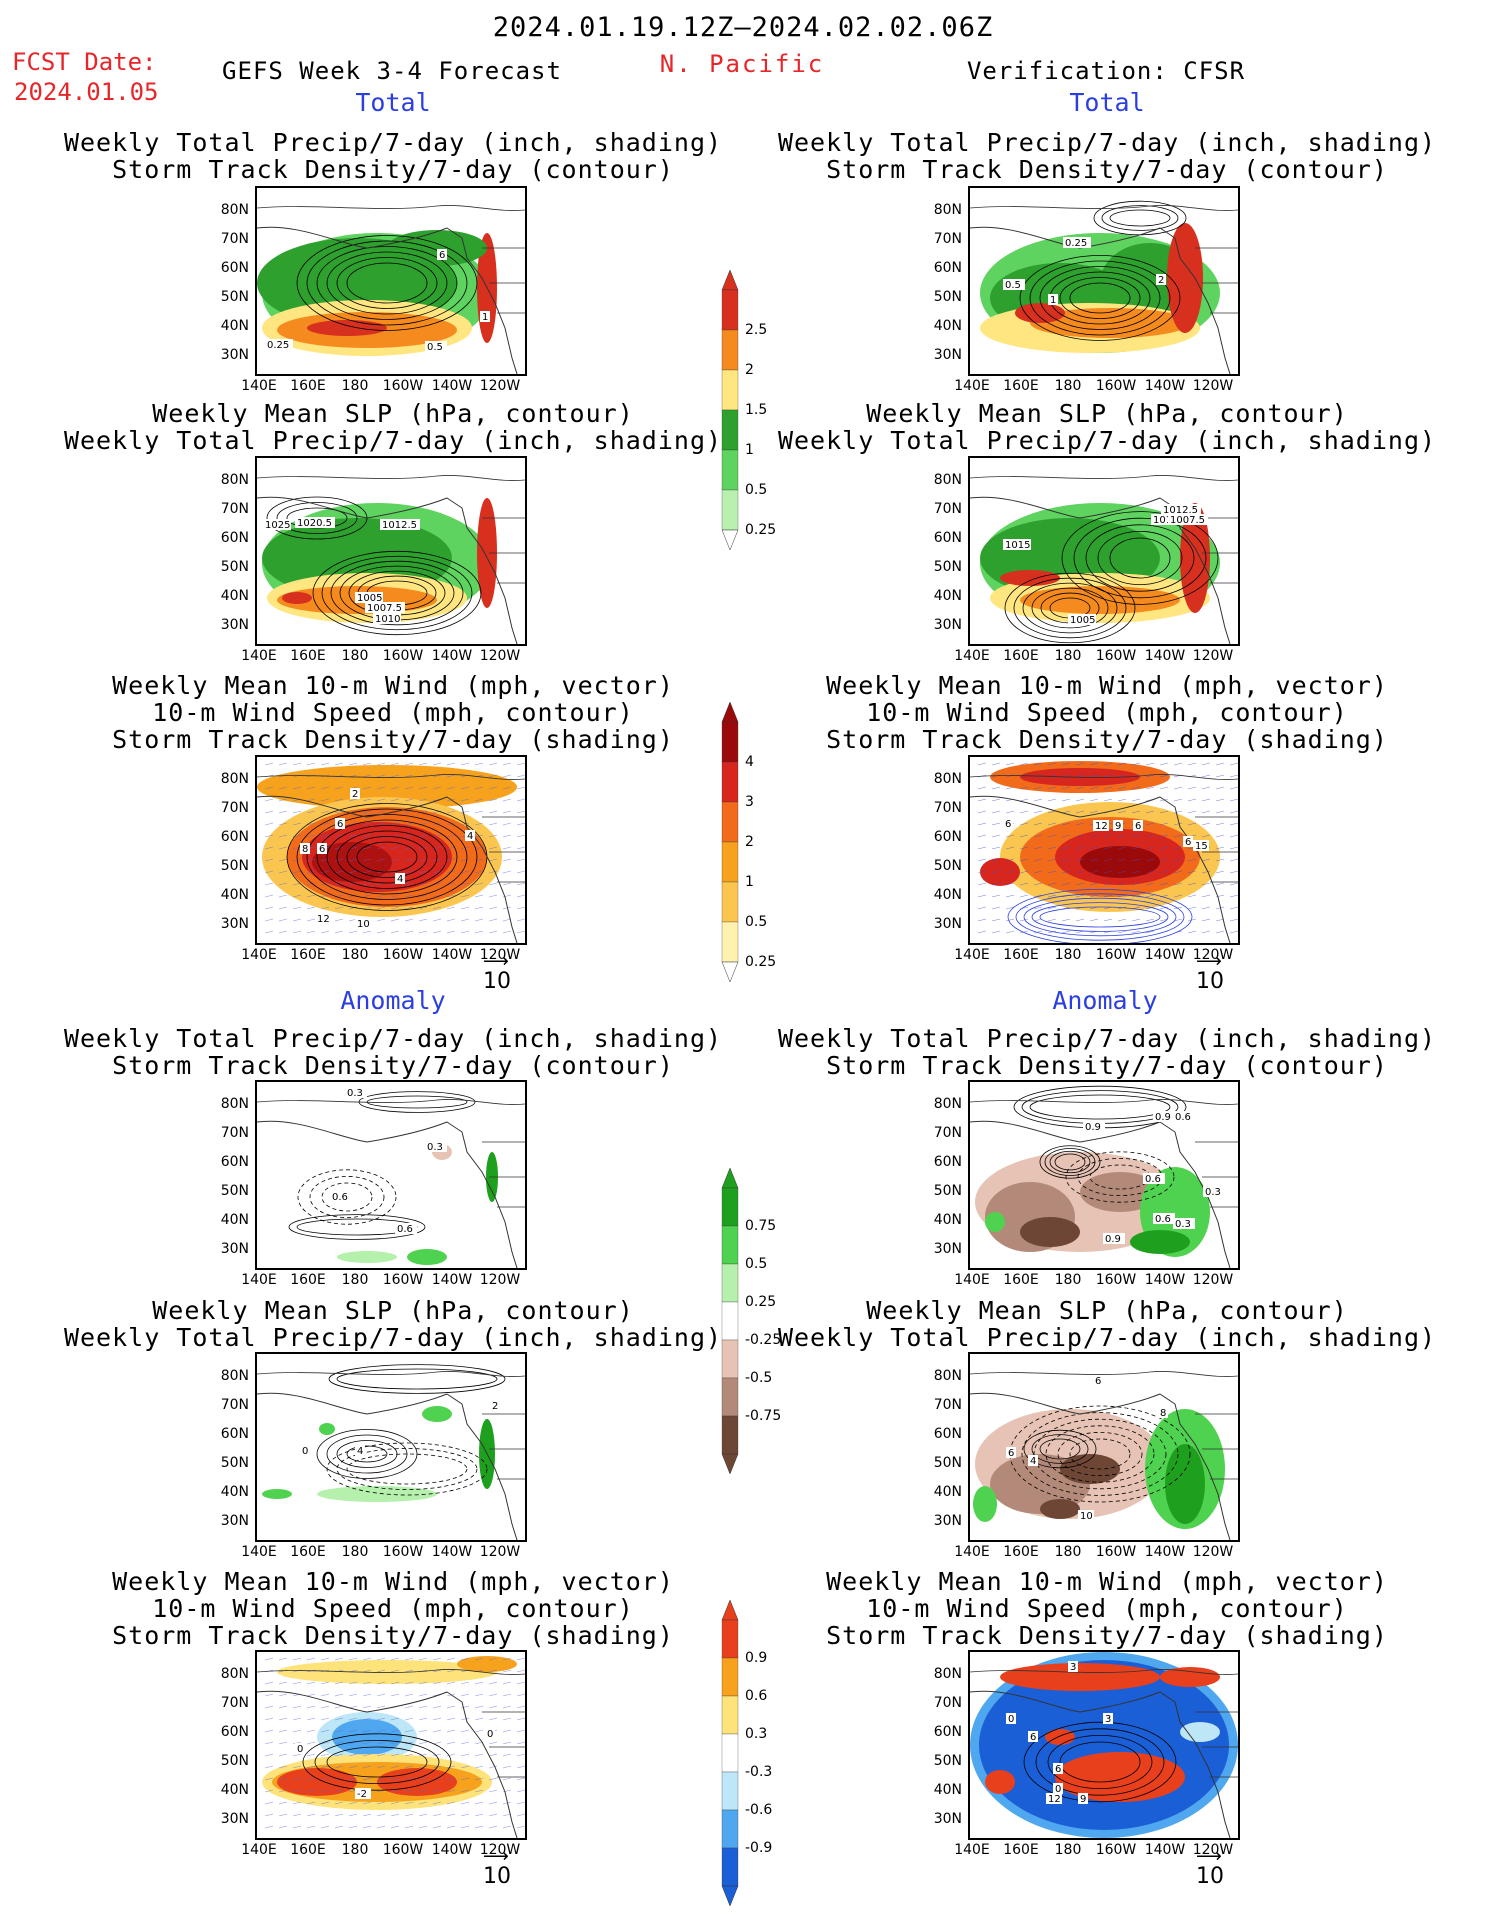 This screenshot has height=1925, width=1487. Describe the element at coordinates (259, 386) in the screenshot. I see `lon-label: 140E` at that location.